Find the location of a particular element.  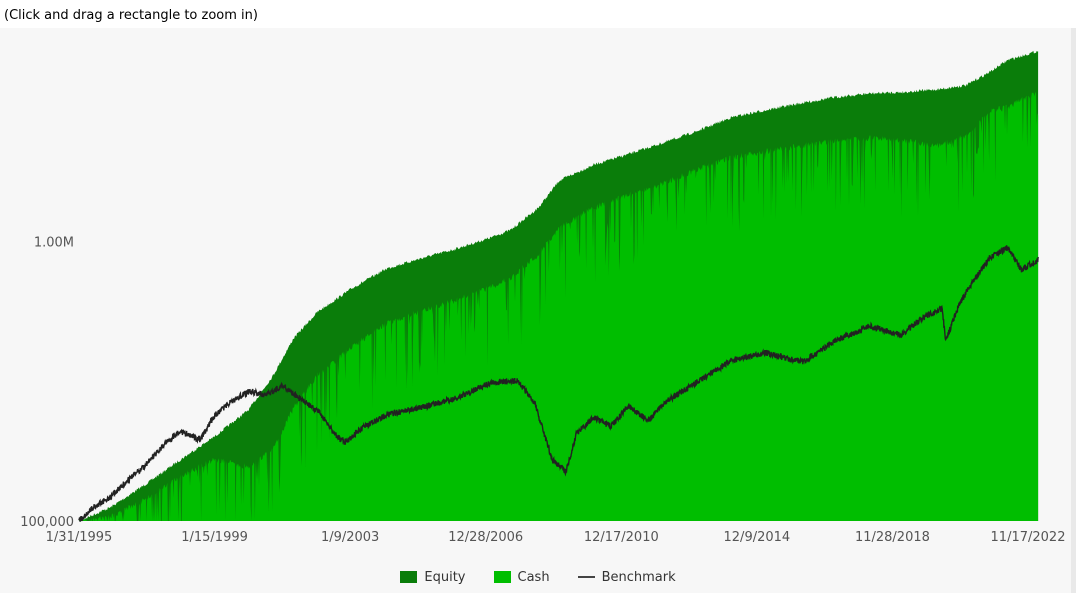

legend-label-cash: Cash is located at coordinates (533, 577).